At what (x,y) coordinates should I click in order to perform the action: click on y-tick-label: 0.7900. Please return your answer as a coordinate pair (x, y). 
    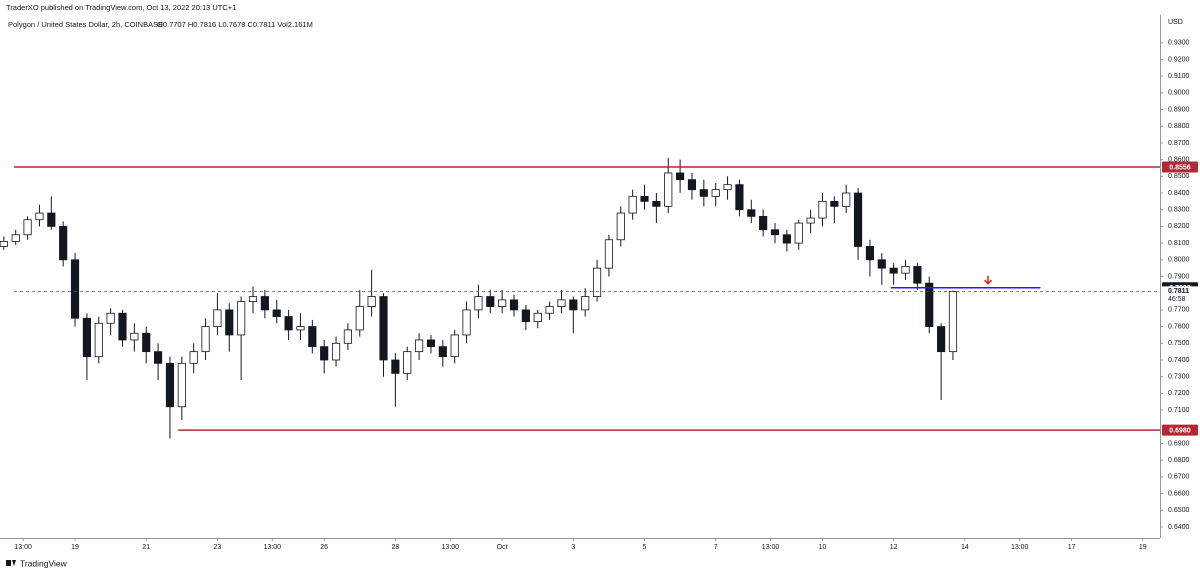
    Looking at the image, I should click on (1179, 276).